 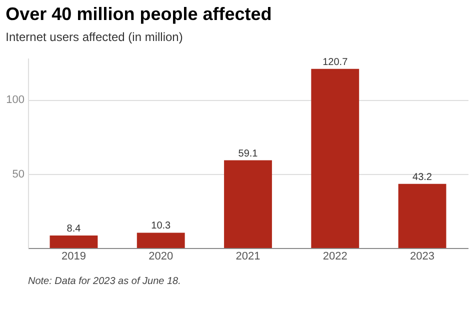 I want to click on x-tick-label: 2023, so click(x=422, y=256).